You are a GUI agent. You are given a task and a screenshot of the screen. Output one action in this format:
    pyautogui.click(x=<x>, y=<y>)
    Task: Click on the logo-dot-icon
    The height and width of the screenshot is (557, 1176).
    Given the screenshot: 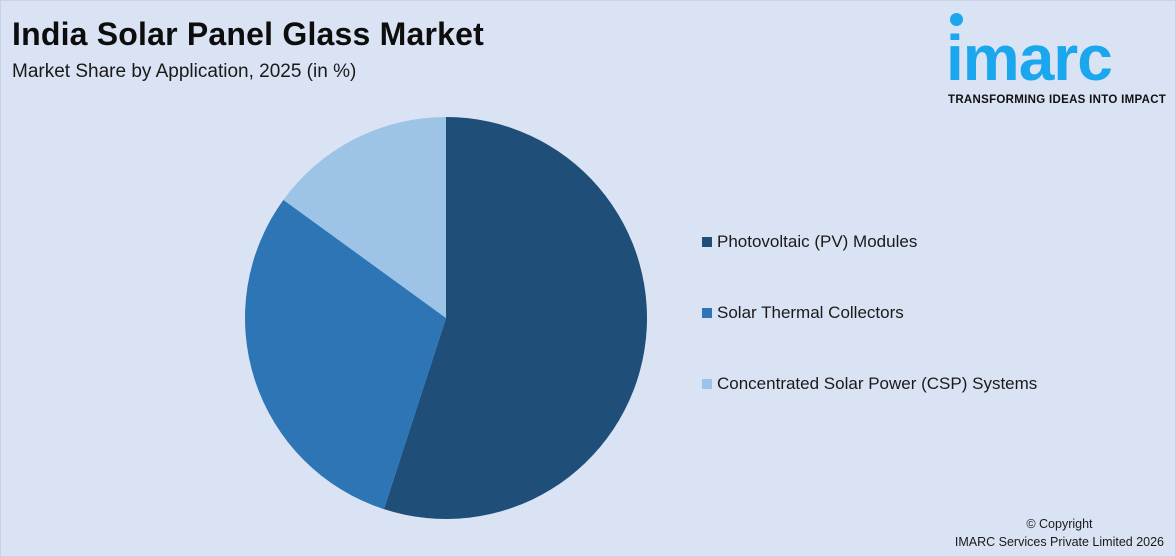 What is the action you would take?
    pyautogui.click(x=956, y=19)
    